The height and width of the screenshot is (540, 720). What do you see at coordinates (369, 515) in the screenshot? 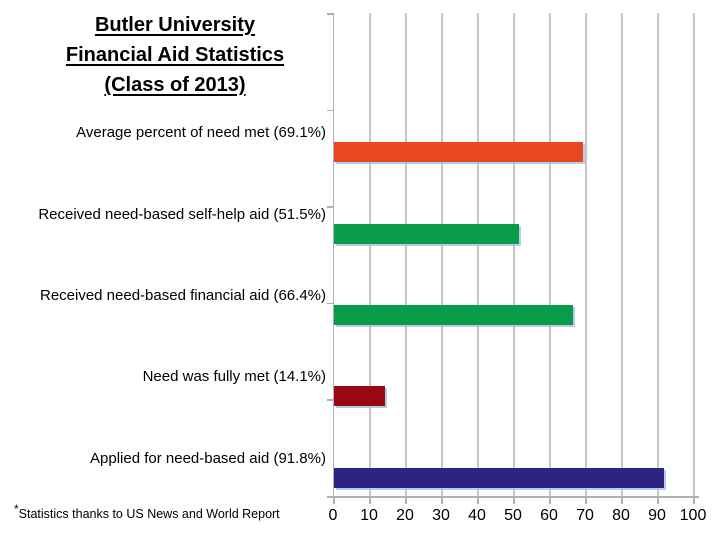
I see `x-axis-tick-label: 10` at bounding box center [369, 515].